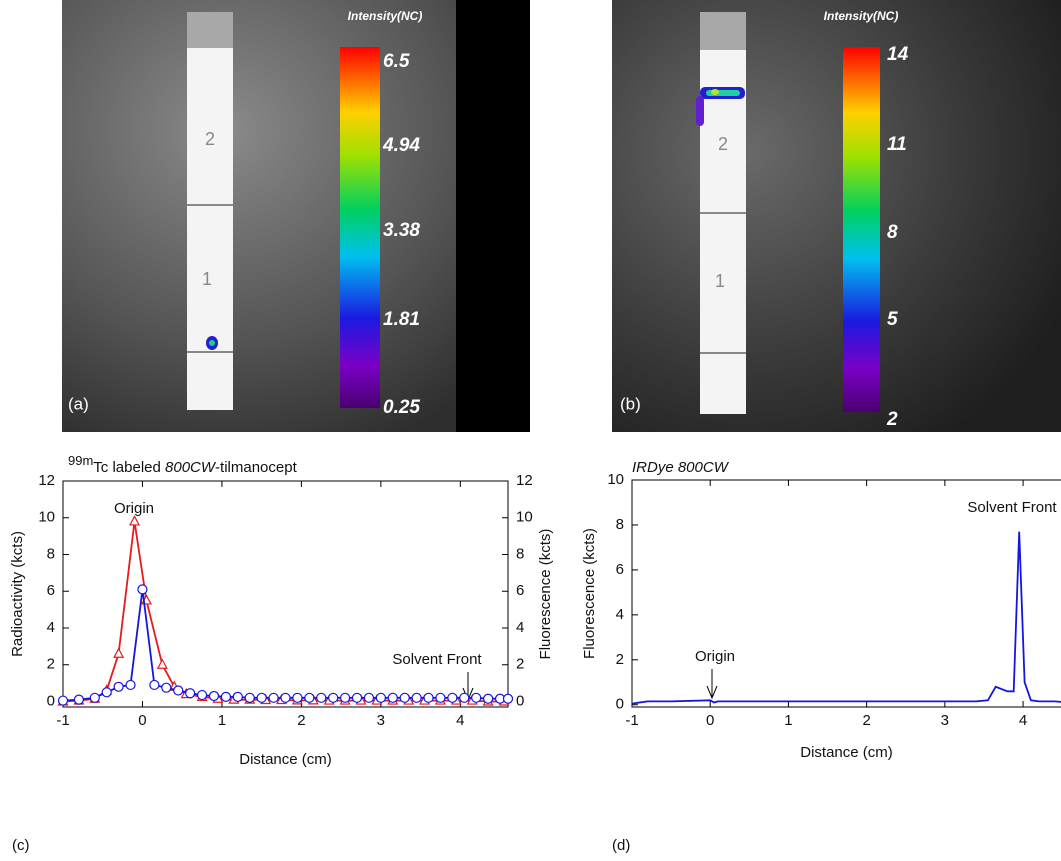  What do you see at coordinates (401, 319) in the screenshot?
I see `colorbar-tick: 1.81` at bounding box center [401, 319].